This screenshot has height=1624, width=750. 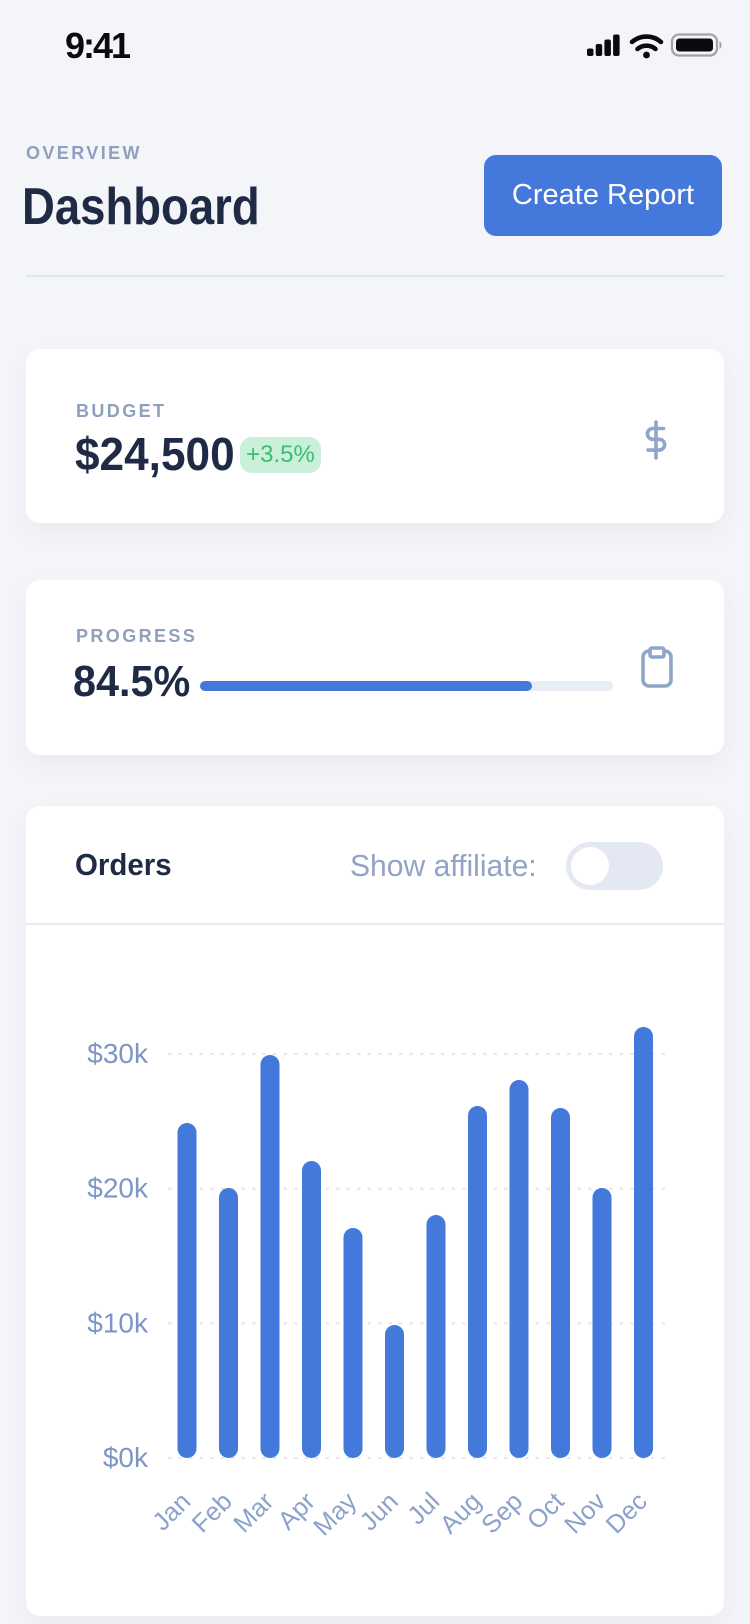 What do you see at coordinates (118, 1188) in the screenshot?
I see `svg-text: $20k` at bounding box center [118, 1188].